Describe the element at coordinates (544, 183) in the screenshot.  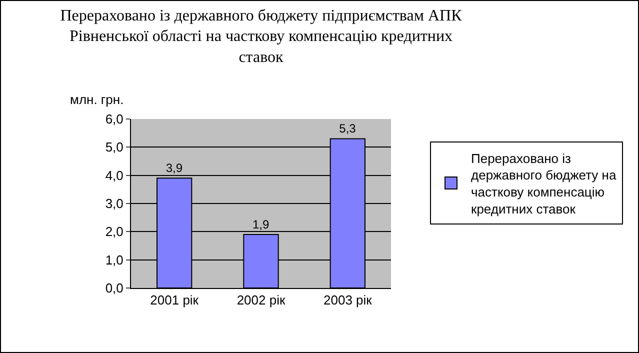
I see `legend-label: Перераховано із державного бюджету на часткову компенсацію кредитних ставок` at that location.